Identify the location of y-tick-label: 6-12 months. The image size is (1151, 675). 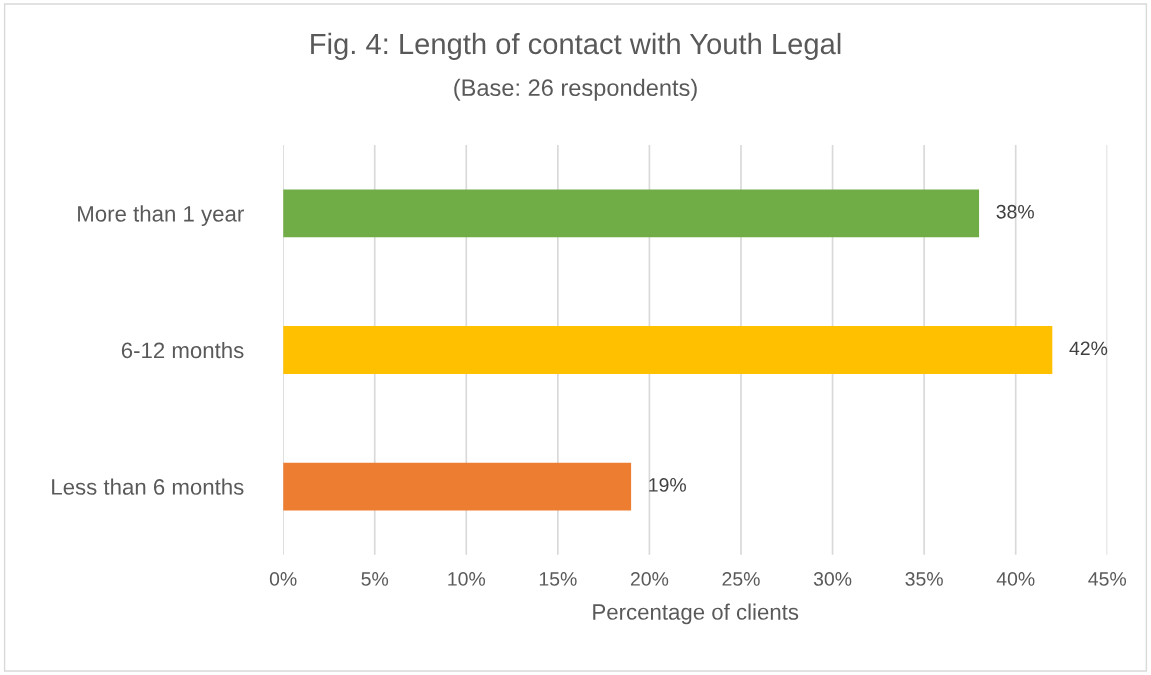
(182, 350).